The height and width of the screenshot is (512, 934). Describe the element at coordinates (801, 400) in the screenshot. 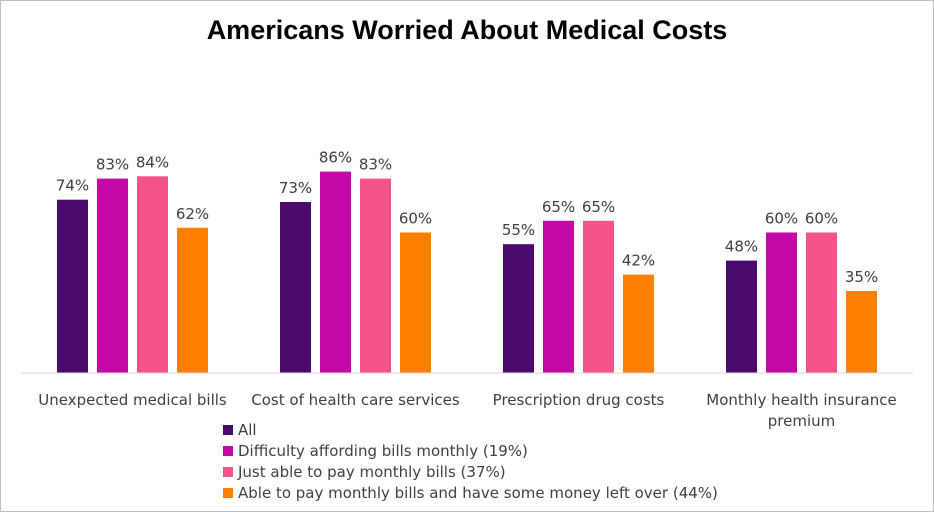

I see `category-label: Monthly health insurance` at that location.